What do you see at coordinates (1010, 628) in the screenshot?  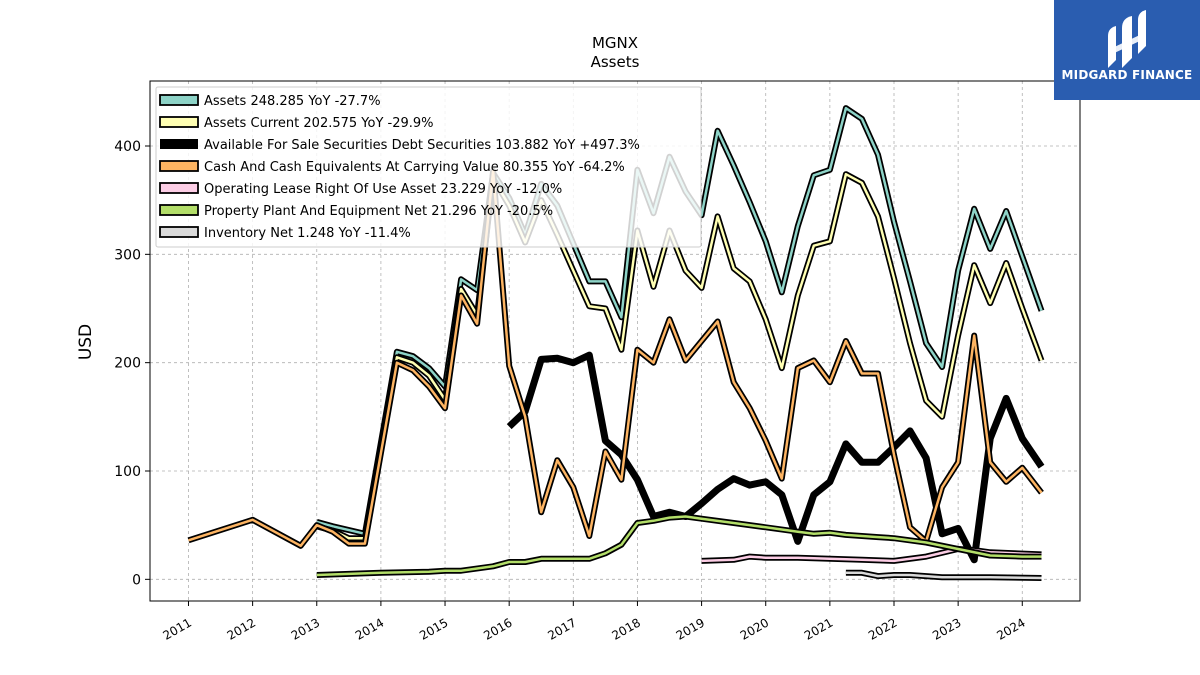 I see `x-tick-label: 2024` at bounding box center [1010, 628].